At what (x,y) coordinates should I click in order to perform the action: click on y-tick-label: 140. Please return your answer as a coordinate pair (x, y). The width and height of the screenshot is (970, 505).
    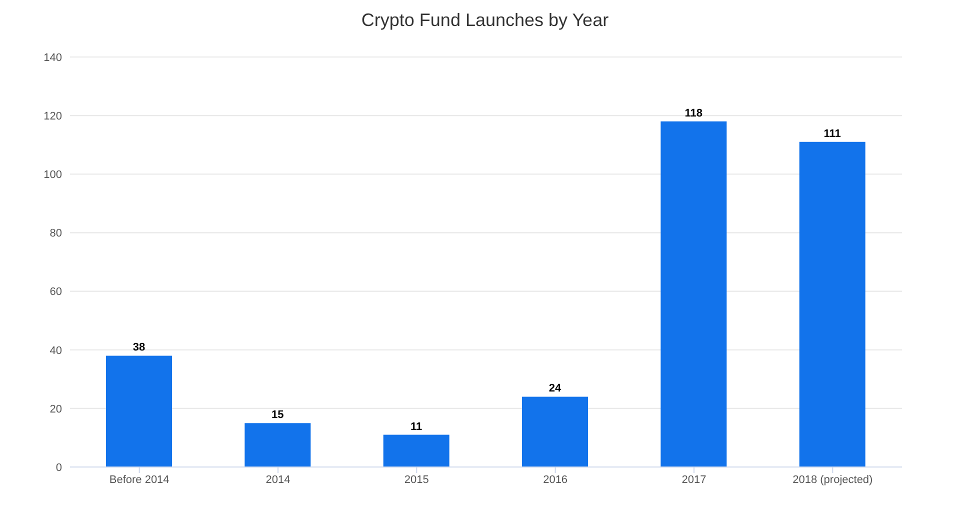
    Looking at the image, I should click on (53, 58).